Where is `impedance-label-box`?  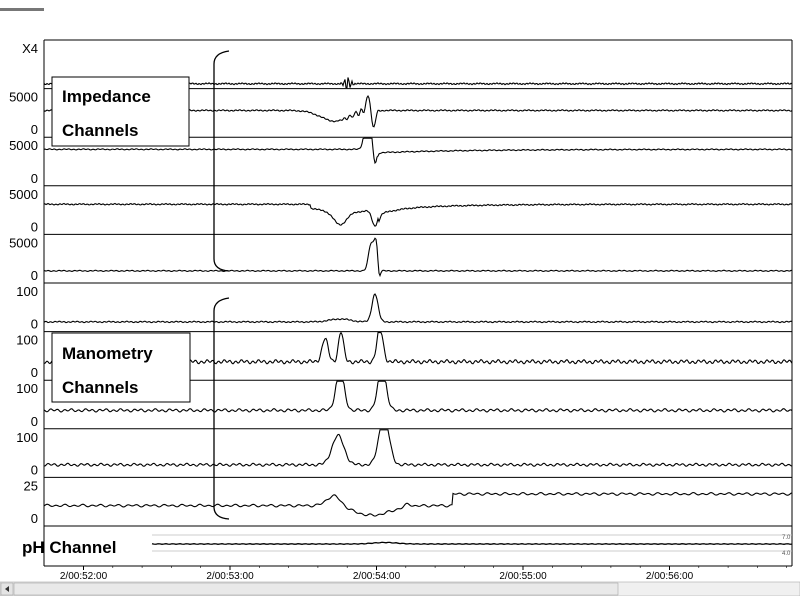 impedance-label-box is located at coordinates (120, 111).